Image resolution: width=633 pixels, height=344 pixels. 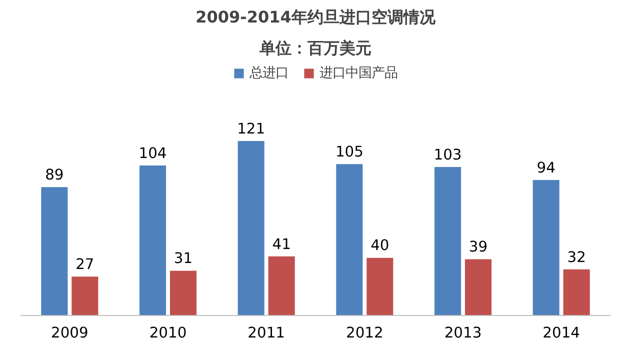 I want to click on x-tick-label: 2014, so click(x=561, y=333).